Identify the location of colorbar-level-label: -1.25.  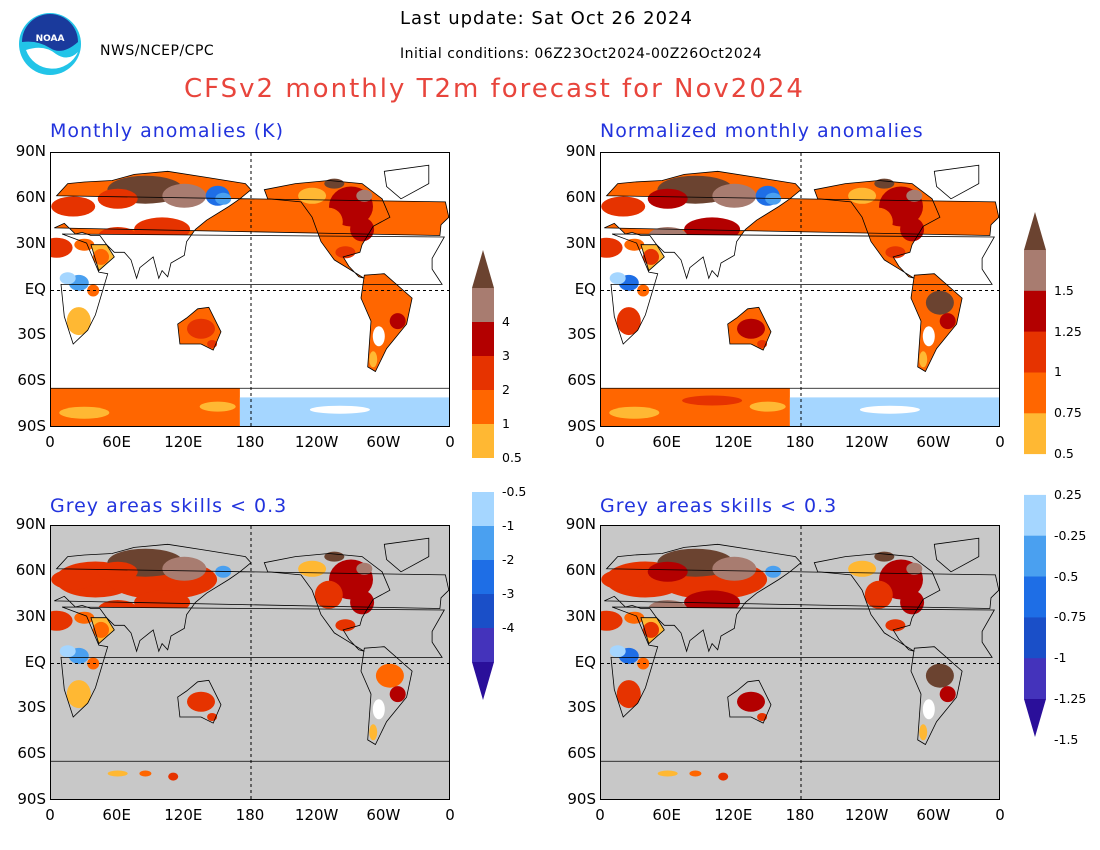
(1070, 698).